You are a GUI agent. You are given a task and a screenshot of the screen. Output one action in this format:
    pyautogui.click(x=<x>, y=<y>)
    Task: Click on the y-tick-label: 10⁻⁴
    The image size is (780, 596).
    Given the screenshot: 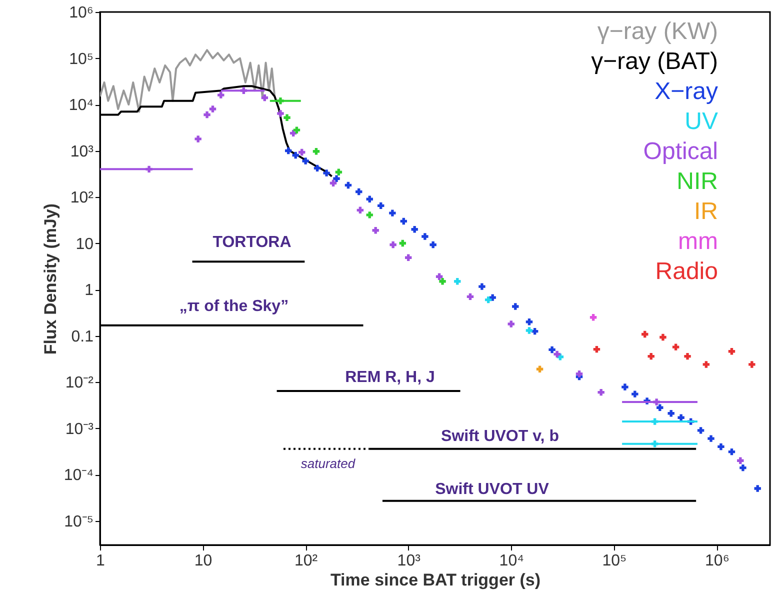 What is the action you would take?
    pyautogui.click(x=79, y=475)
    